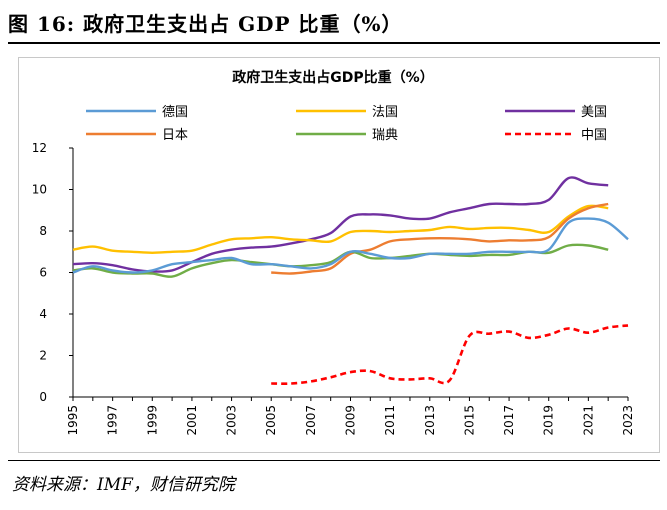  I want to click on x-tick-label: 2015, so click(469, 420).